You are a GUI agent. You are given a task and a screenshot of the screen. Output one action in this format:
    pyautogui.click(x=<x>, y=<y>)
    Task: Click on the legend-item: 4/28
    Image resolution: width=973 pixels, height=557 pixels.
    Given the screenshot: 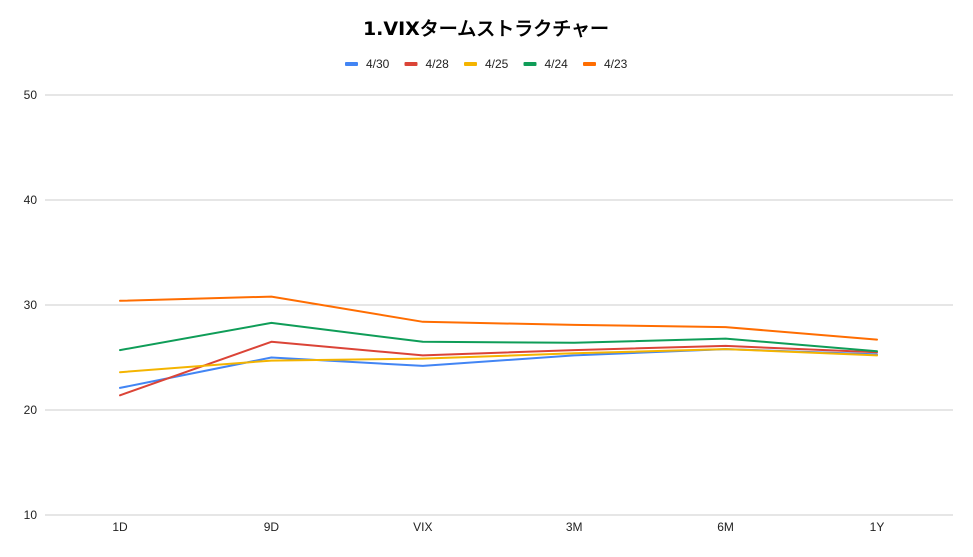 What is the action you would take?
    pyautogui.click(x=427, y=64)
    